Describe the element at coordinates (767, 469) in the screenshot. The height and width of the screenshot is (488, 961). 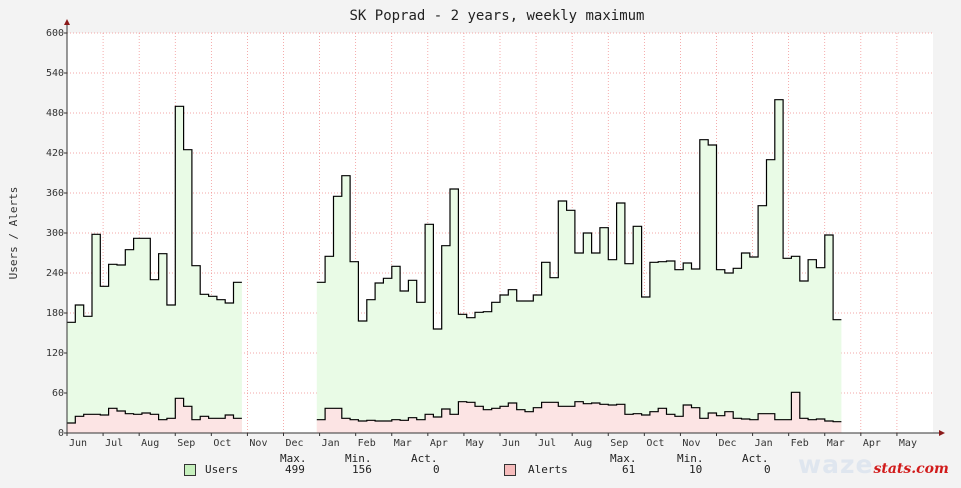
I see `alerts-act-value: 0` at that location.